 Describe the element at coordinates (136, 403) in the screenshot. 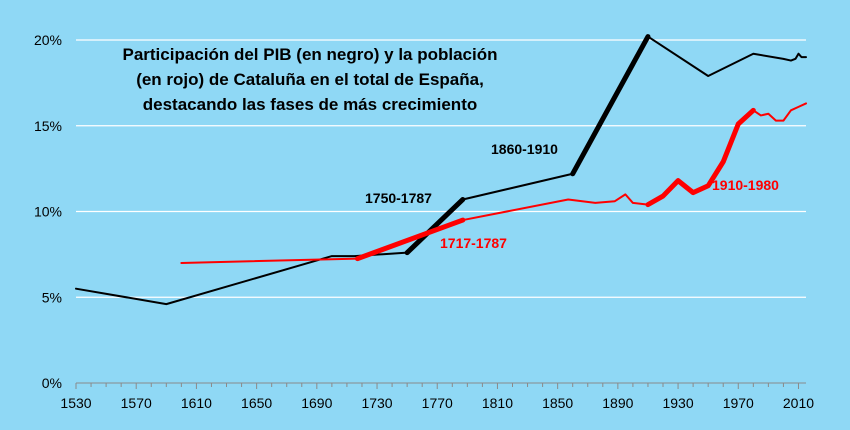

I see `x-tick-label: 1570` at that location.